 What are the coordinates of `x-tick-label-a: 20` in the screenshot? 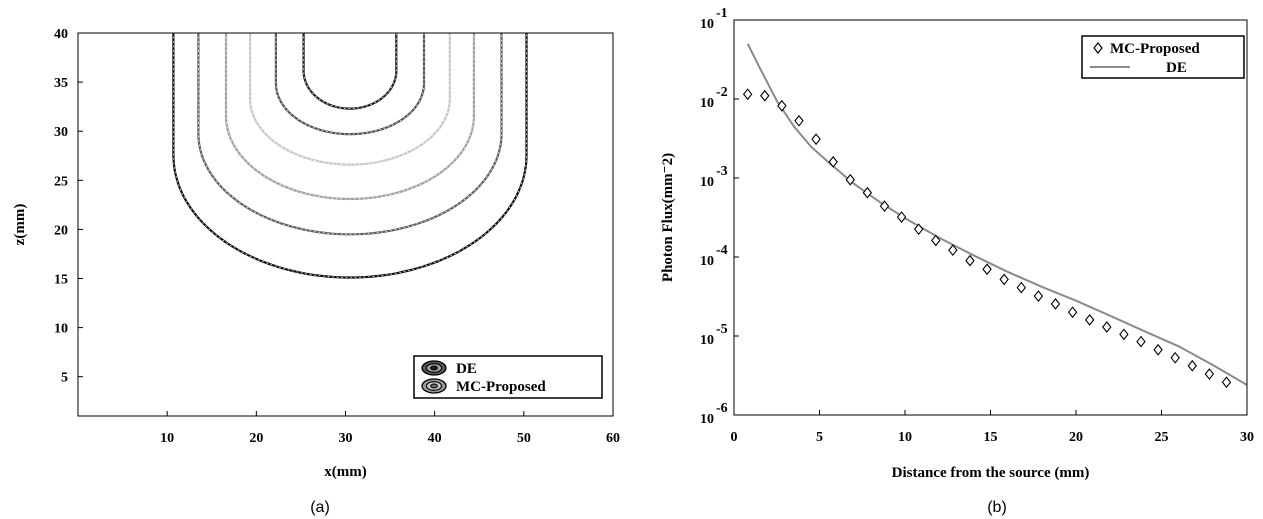 It's located at (256, 438).